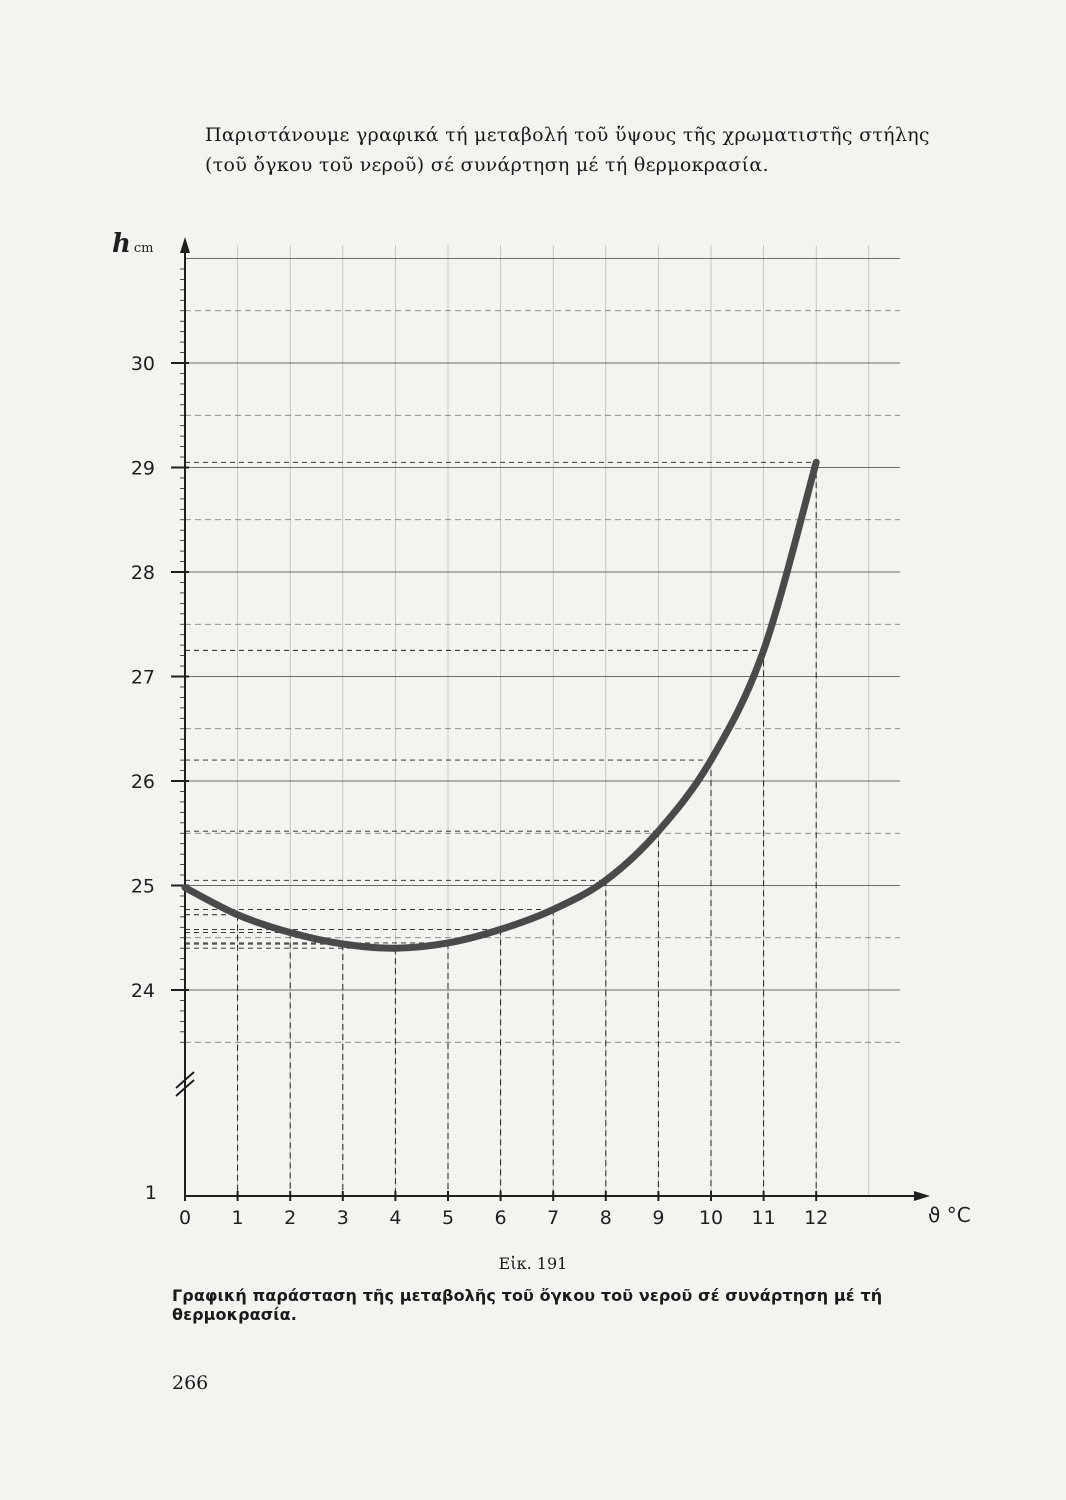  I want to click on x-axis-label: ϑ °C, so click(949, 1215).